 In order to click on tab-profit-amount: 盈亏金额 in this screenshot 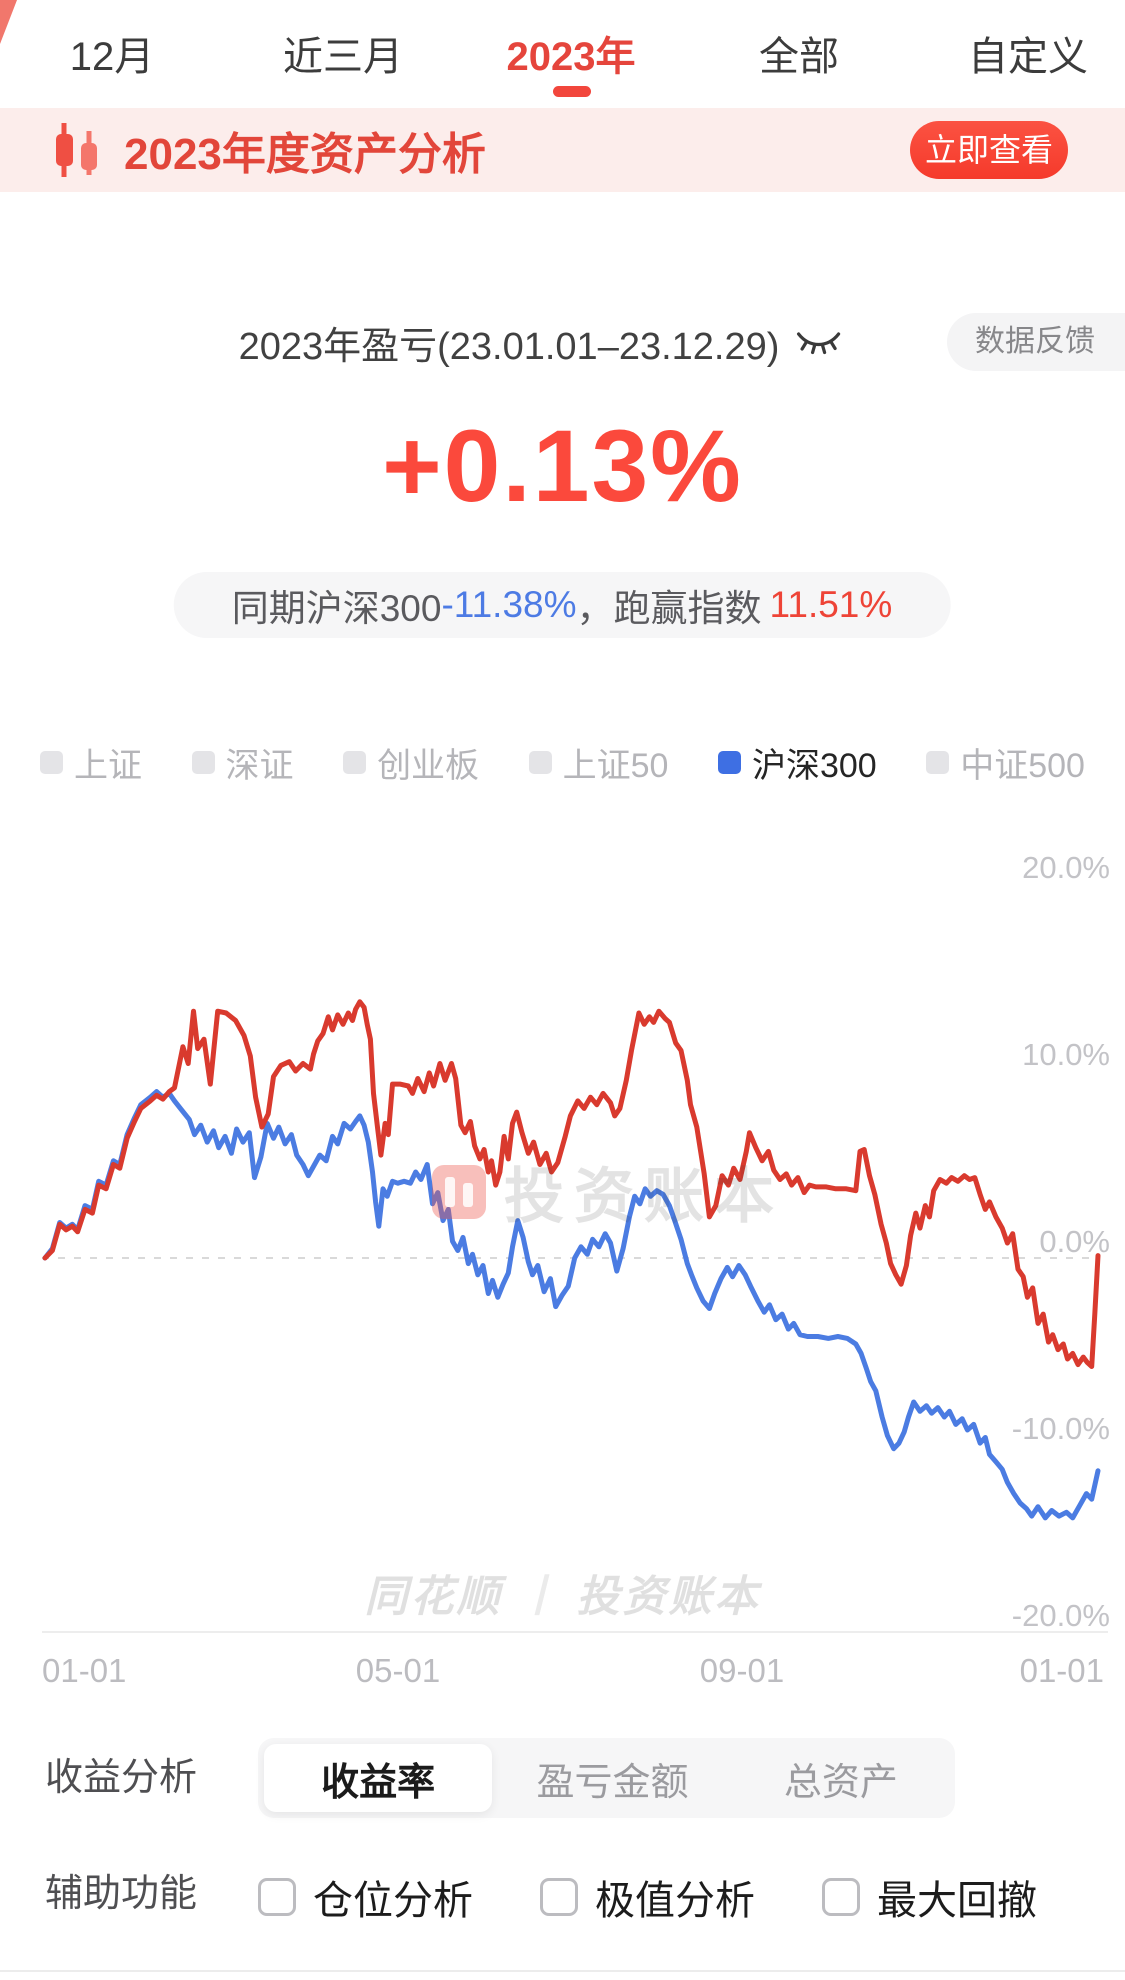, I will do `click(612, 1782)`.